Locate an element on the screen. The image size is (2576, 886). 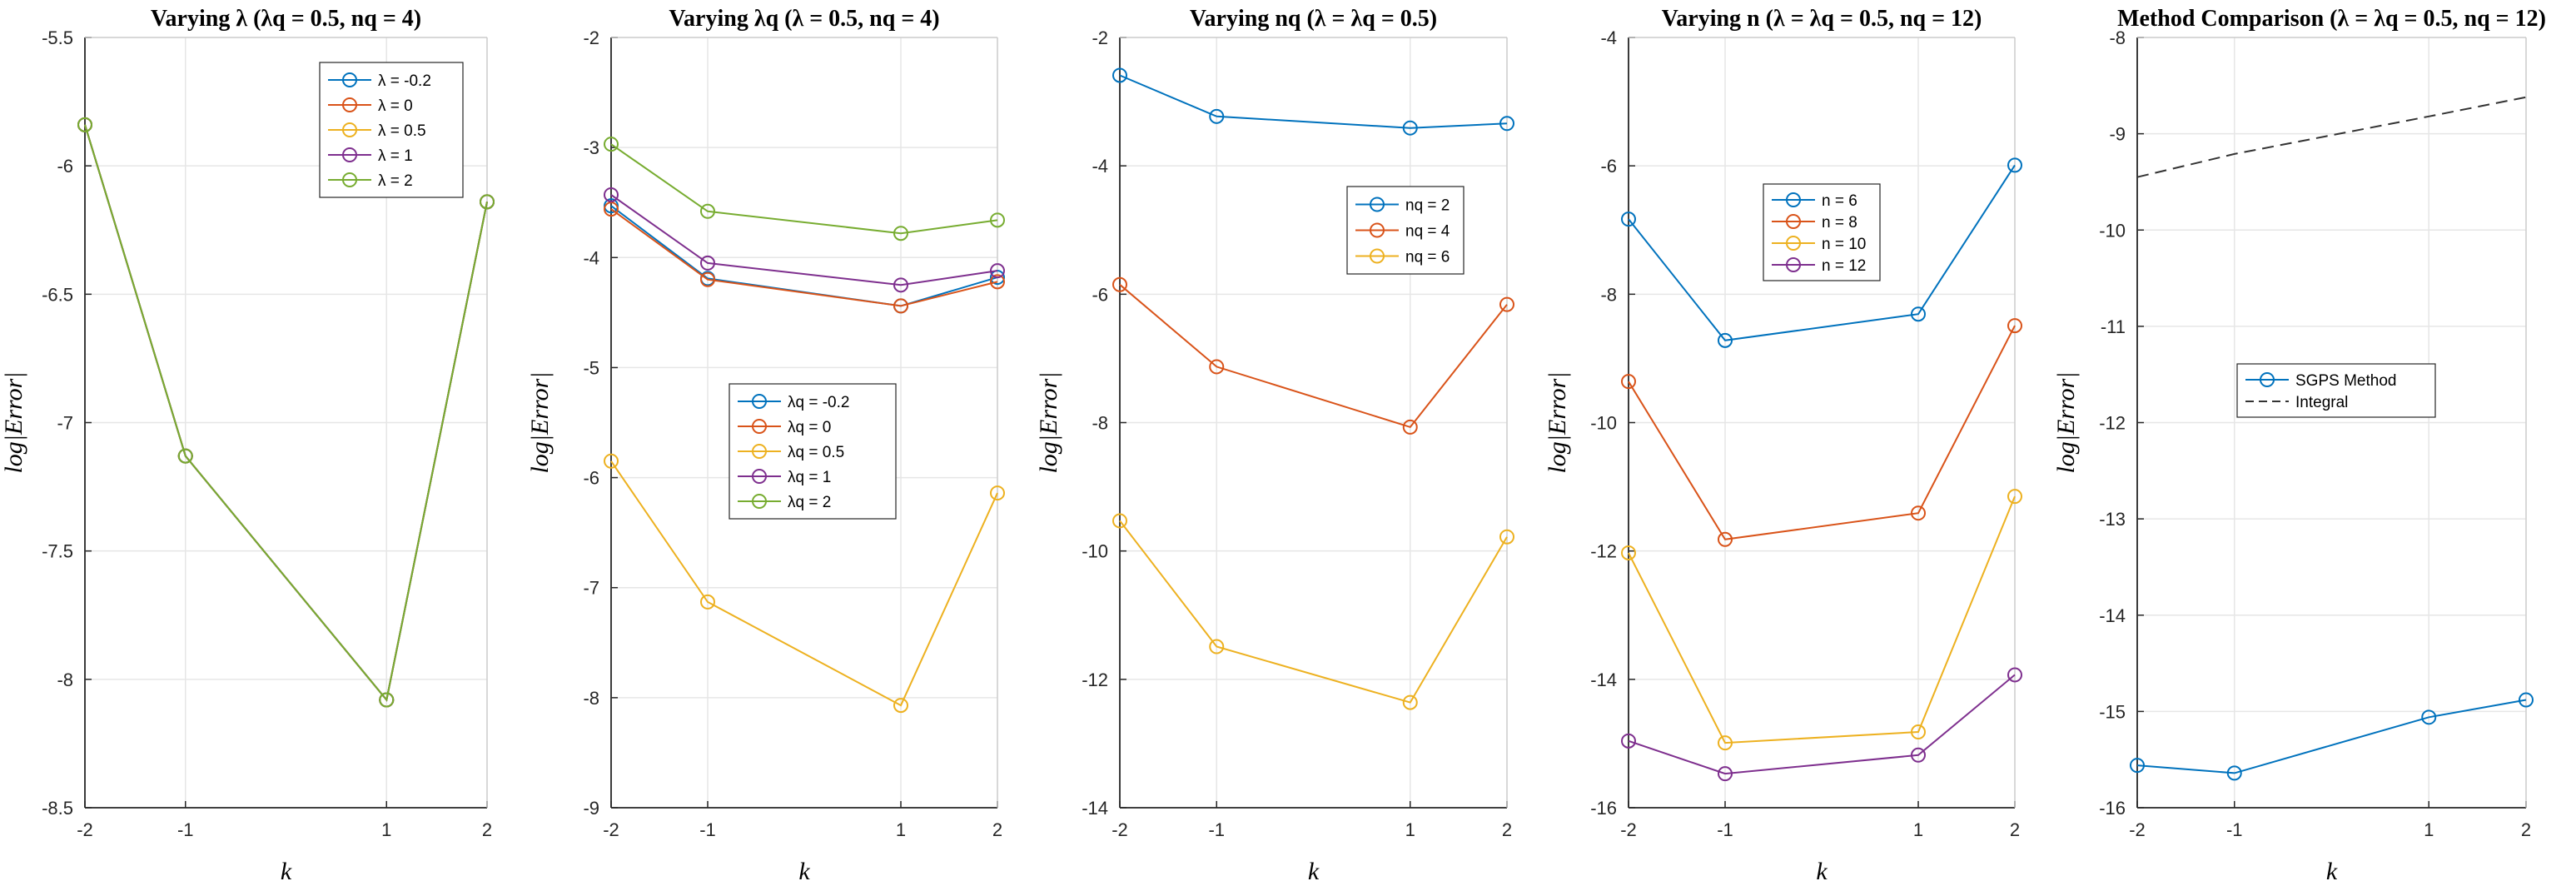
legend-label: λq = 1 is located at coordinates (809, 477).